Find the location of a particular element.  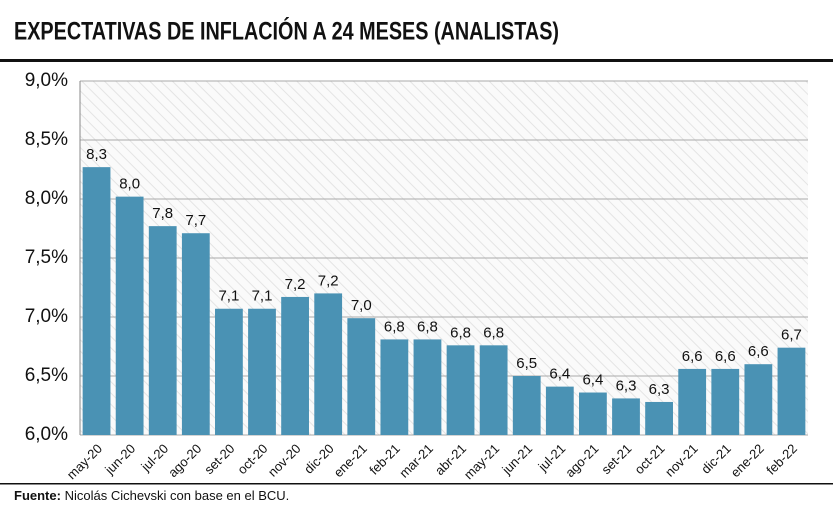

value-label: 6,5 is located at coordinates (526, 363).